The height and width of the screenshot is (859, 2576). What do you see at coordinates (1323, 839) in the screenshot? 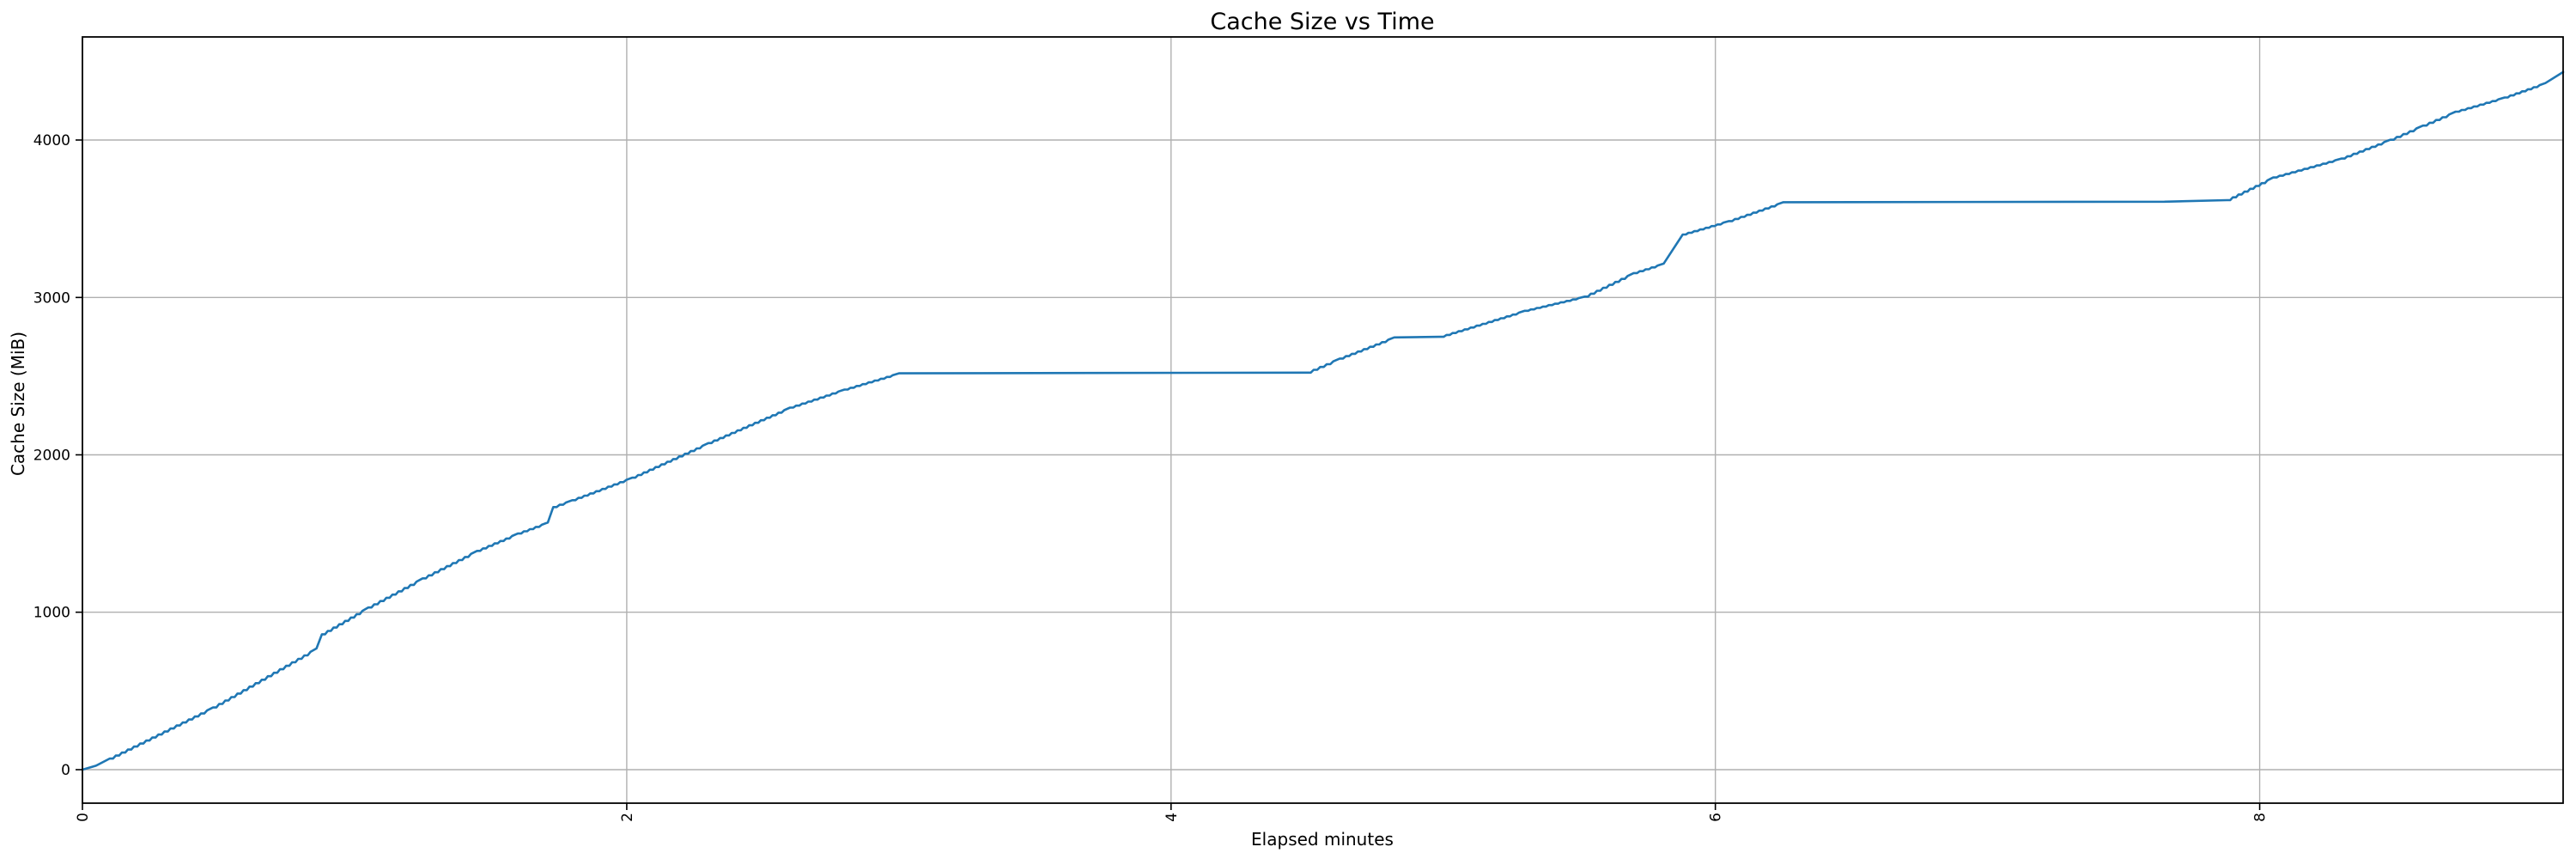
I see `x-axis-label: Elapsed minutes` at bounding box center [1323, 839].